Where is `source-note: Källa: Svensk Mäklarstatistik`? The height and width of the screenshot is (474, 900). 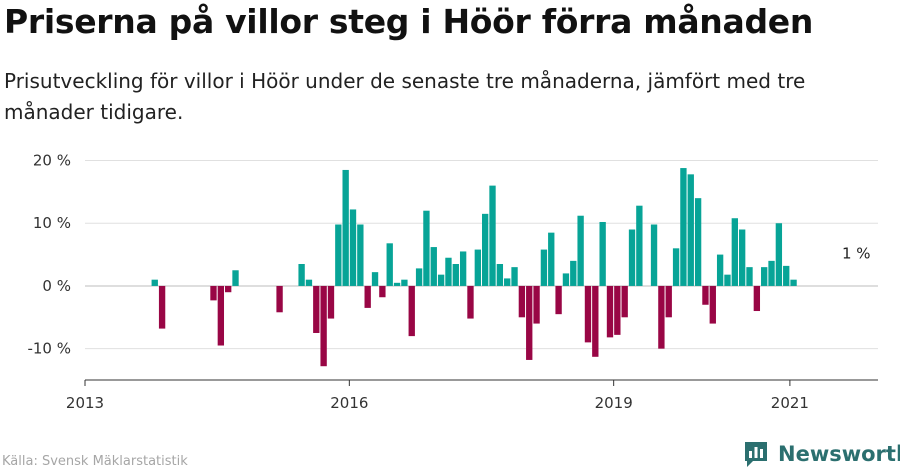
source-note: Källa: Svensk Mäklarstatistik is located at coordinates (95, 461).